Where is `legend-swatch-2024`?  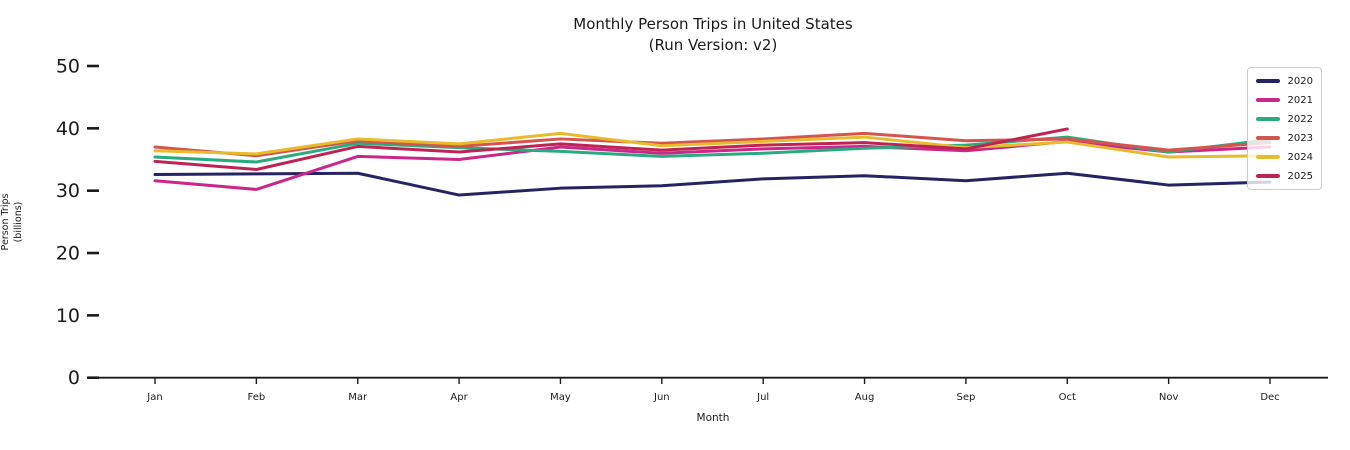 legend-swatch-2024 is located at coordinates (1267, 157).